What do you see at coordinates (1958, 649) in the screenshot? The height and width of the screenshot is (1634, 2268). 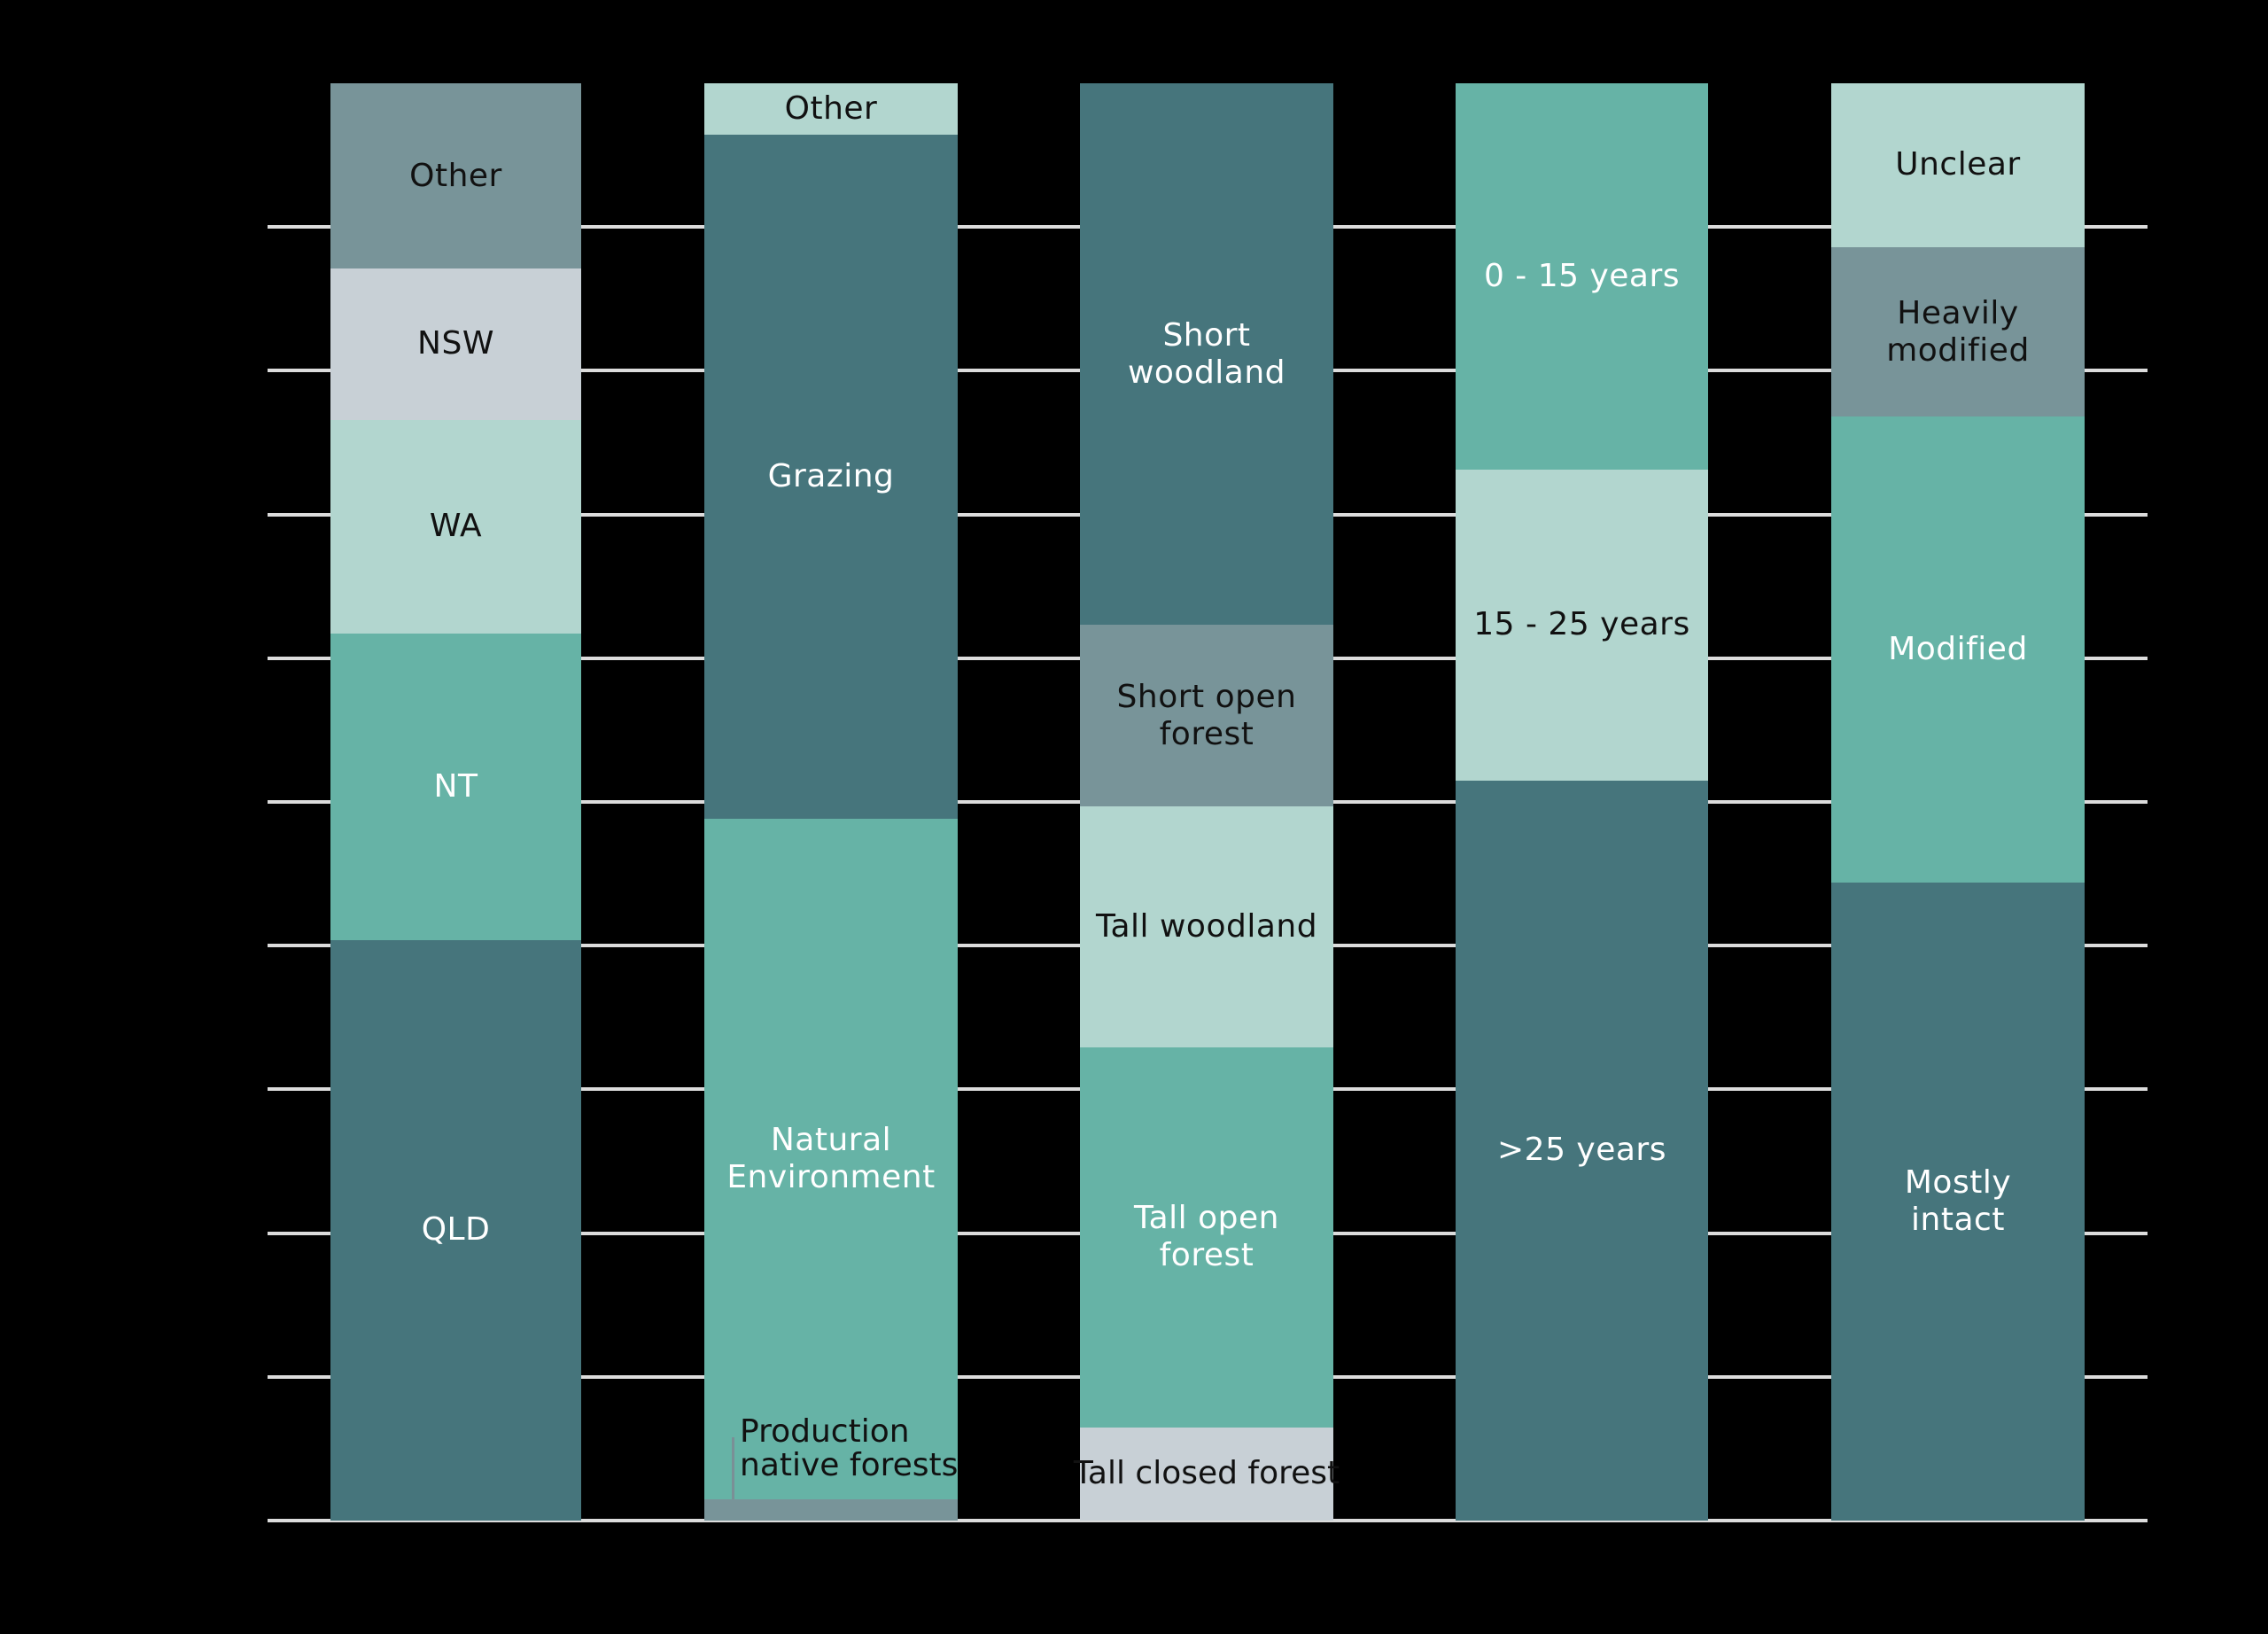 I see `segment-modified: Modified` at bounding box center [1958, 649].